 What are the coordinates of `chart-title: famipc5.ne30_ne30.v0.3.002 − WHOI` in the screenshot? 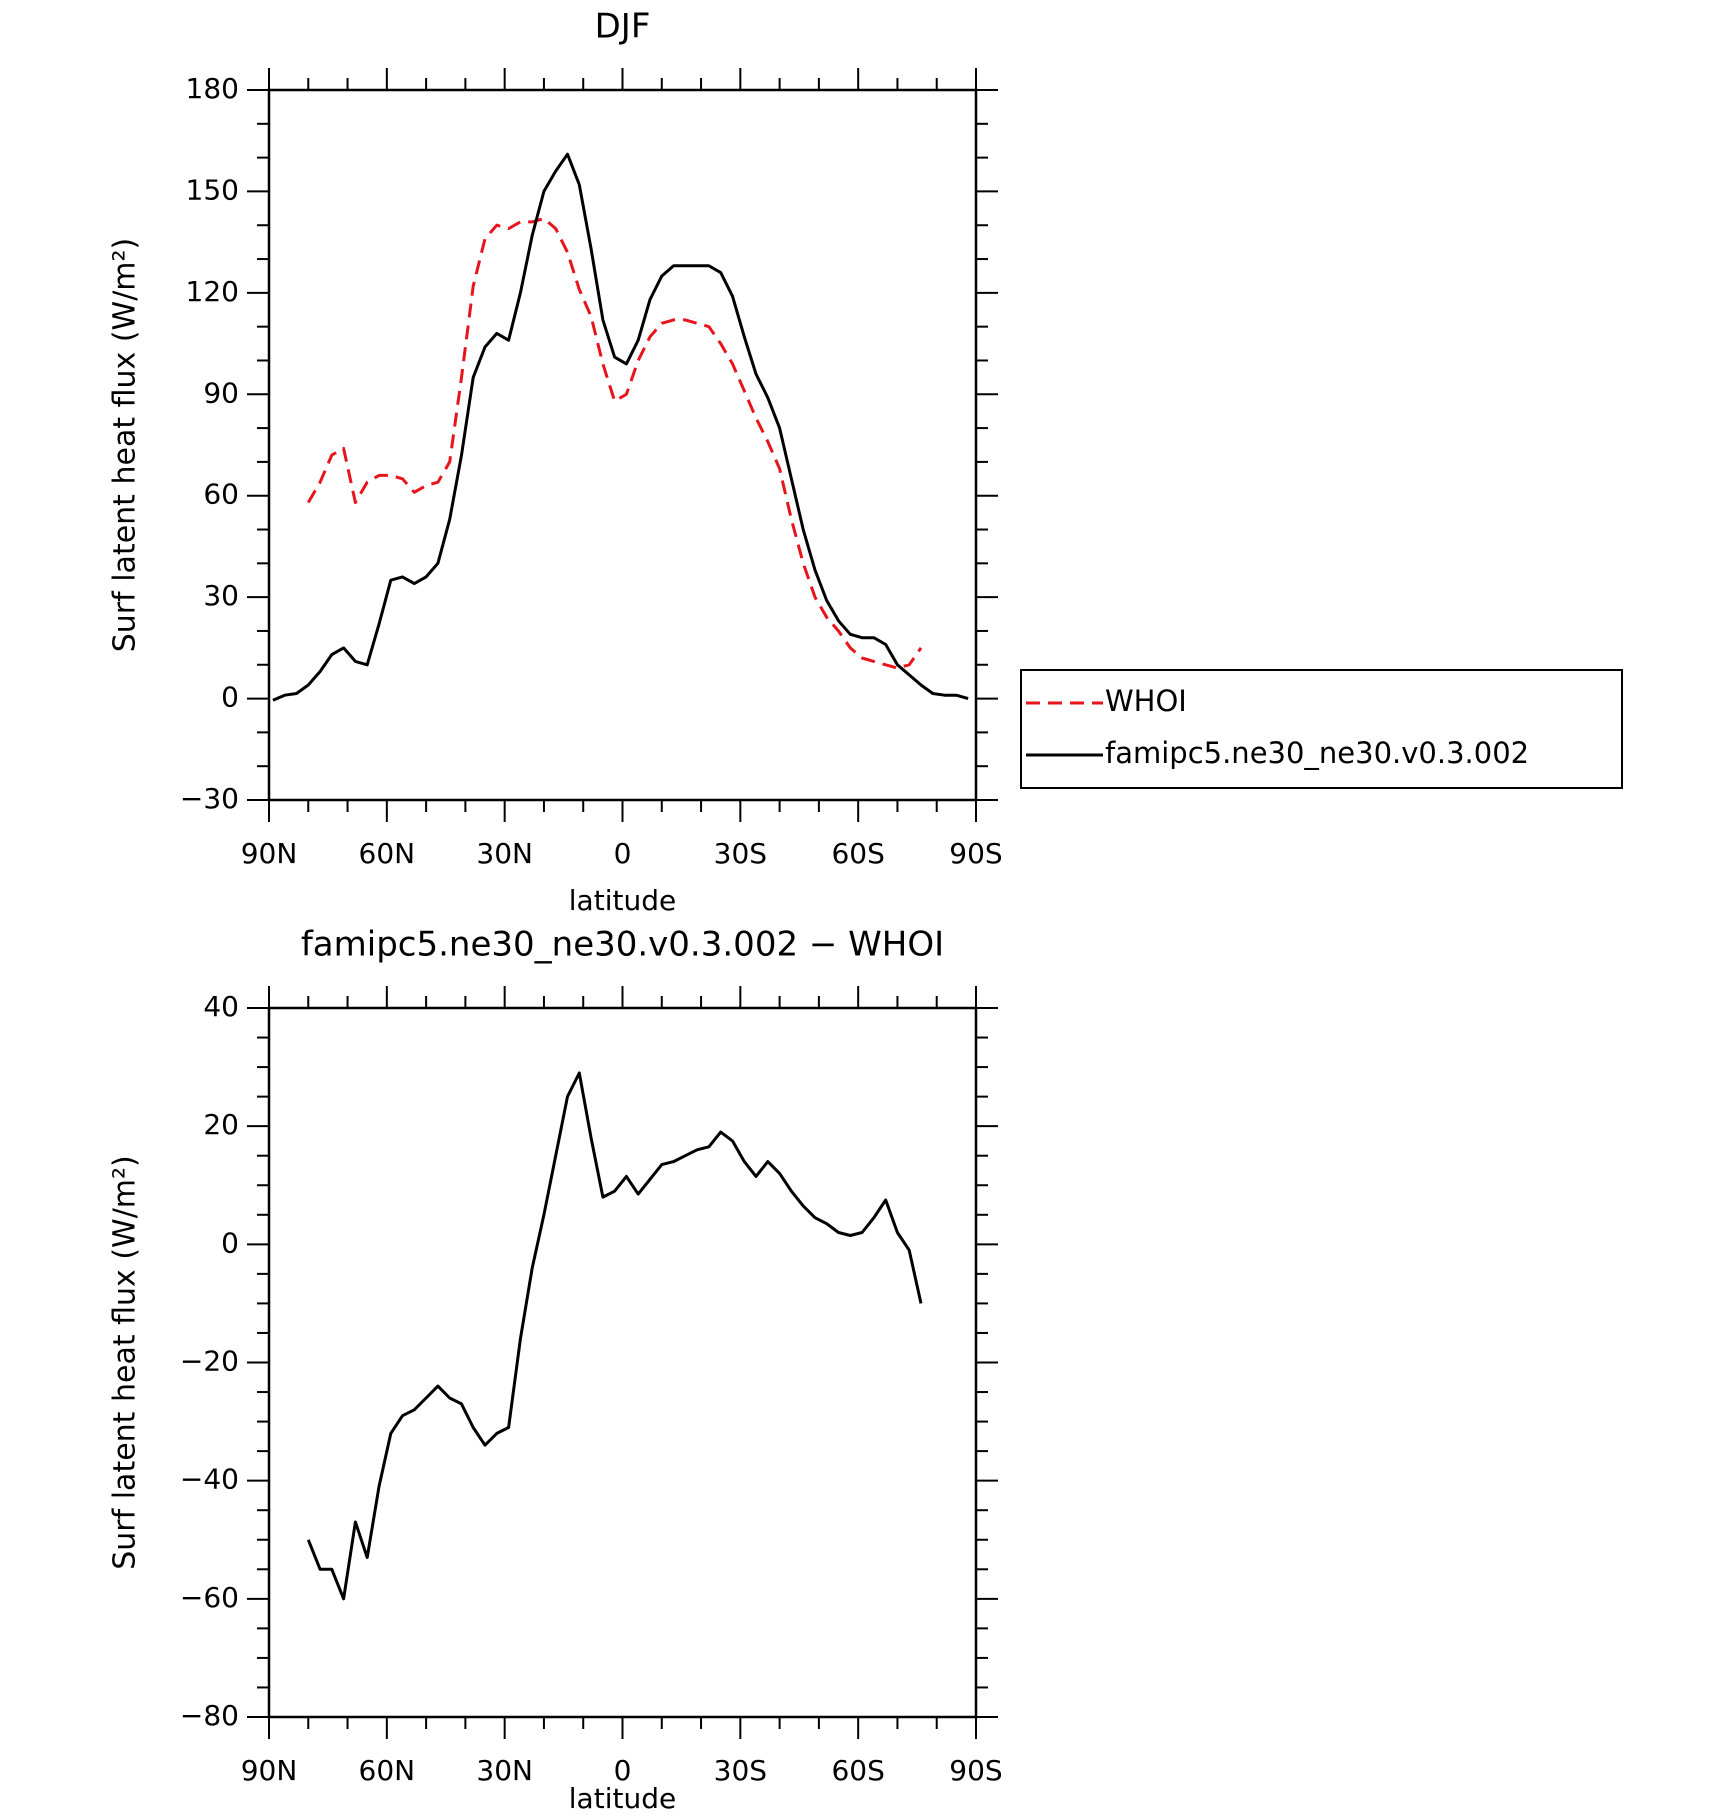 It's located at (622, 945).